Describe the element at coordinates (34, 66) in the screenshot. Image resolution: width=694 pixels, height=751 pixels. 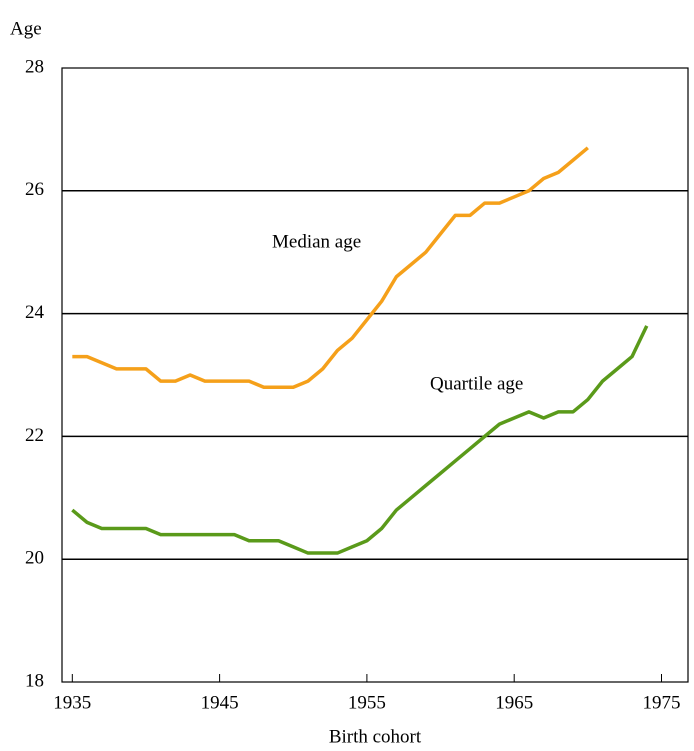
I see `y-tick-label: 28` at that location.